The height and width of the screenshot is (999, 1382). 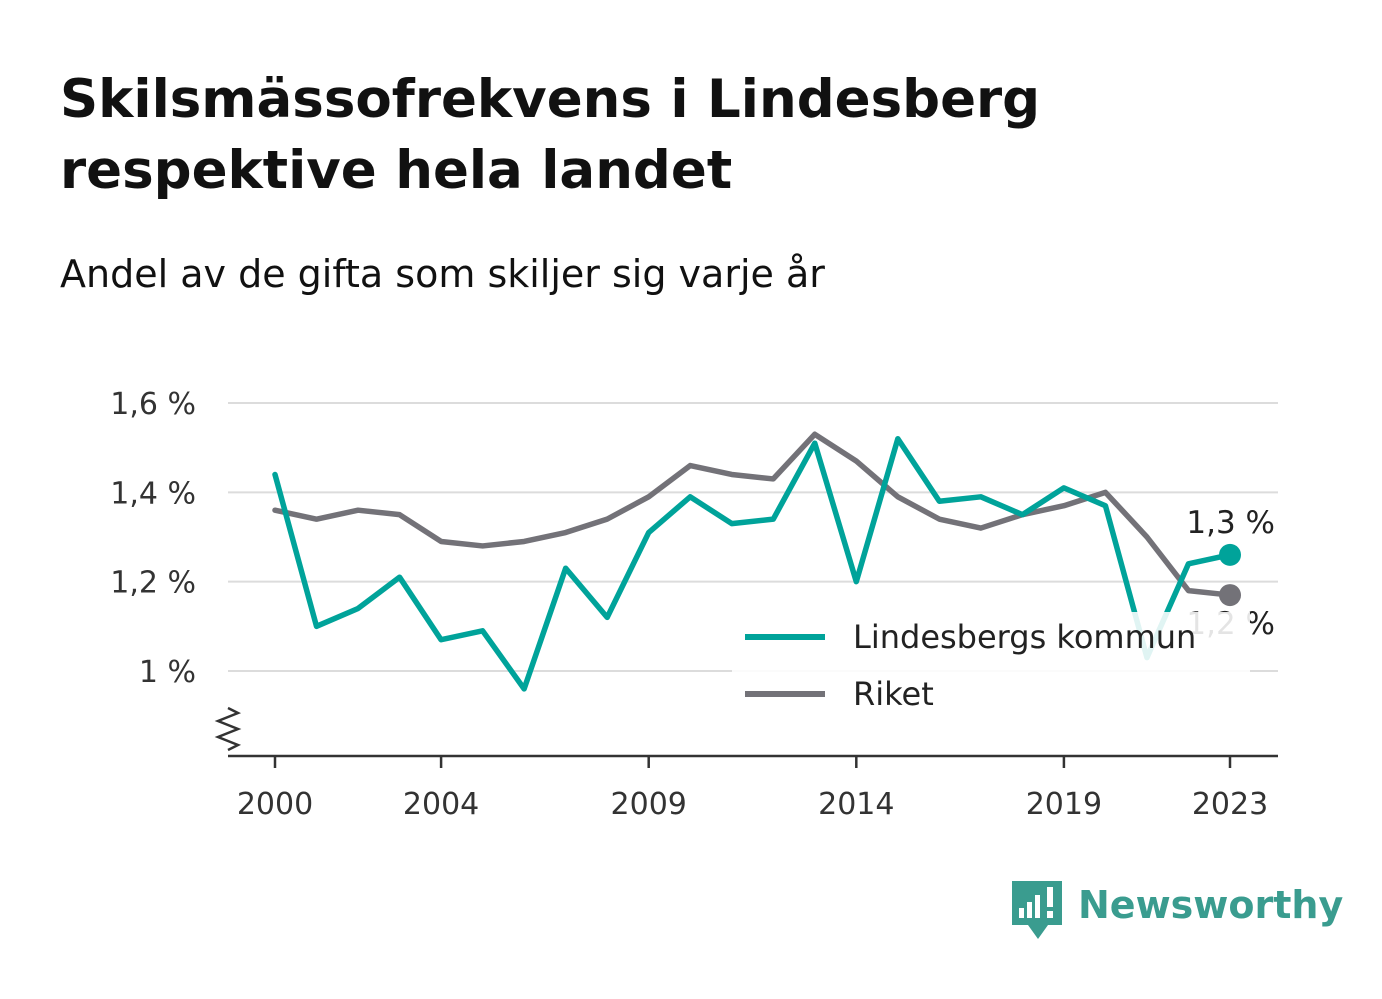 I want to click on y-tick-label: 1 %, so click(x=167, y=672).